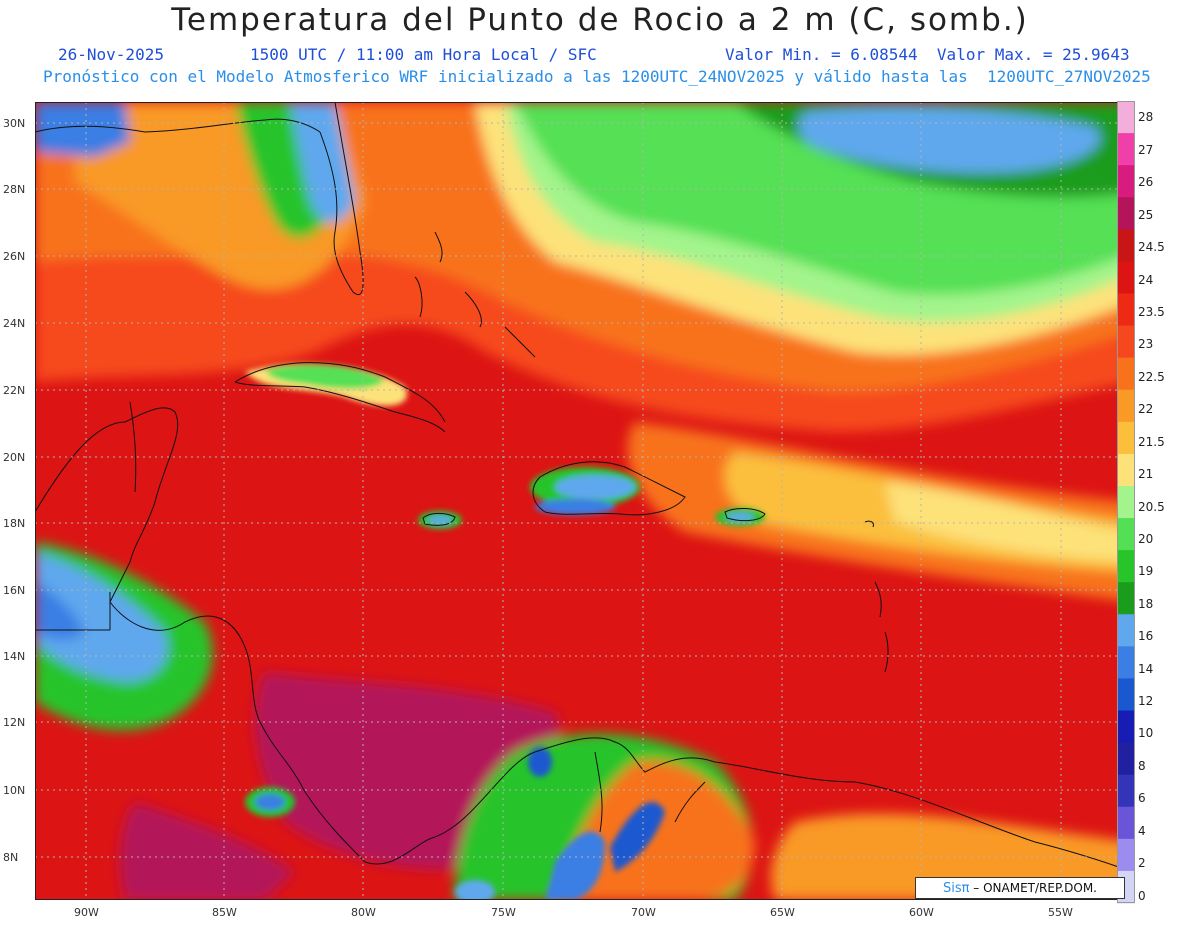  I want to click on colorbar-label: 6, so click(1142, 798).